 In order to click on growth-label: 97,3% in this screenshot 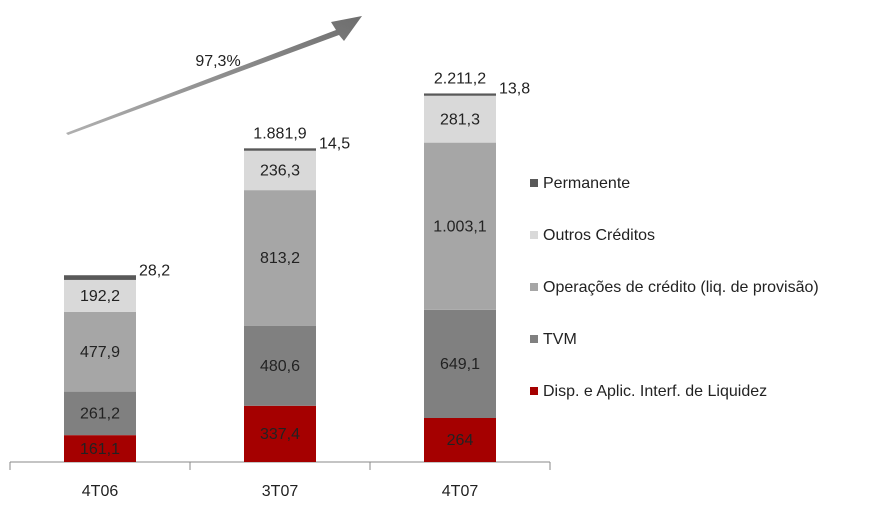, I will do `click(217, 61)`.